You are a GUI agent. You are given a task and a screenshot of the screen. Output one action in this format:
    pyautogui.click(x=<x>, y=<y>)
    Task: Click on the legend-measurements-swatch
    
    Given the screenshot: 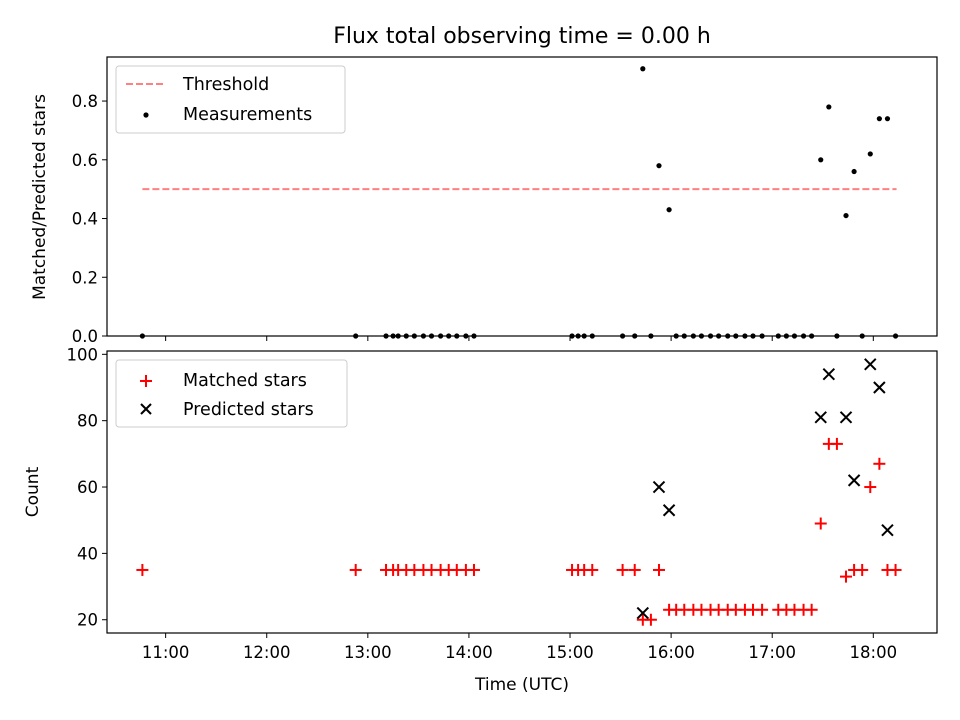 What is the action you would take?
    pyautogui.click(x=146, y=115)
    